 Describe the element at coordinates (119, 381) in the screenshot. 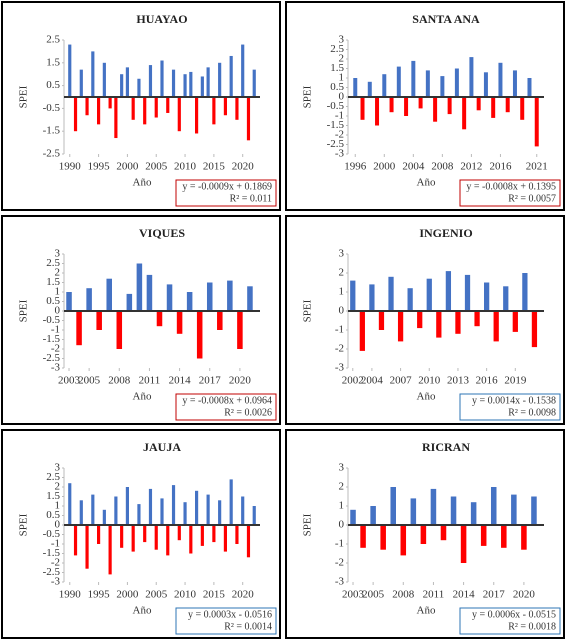

I see `x-tick-label: 2008` at that location.